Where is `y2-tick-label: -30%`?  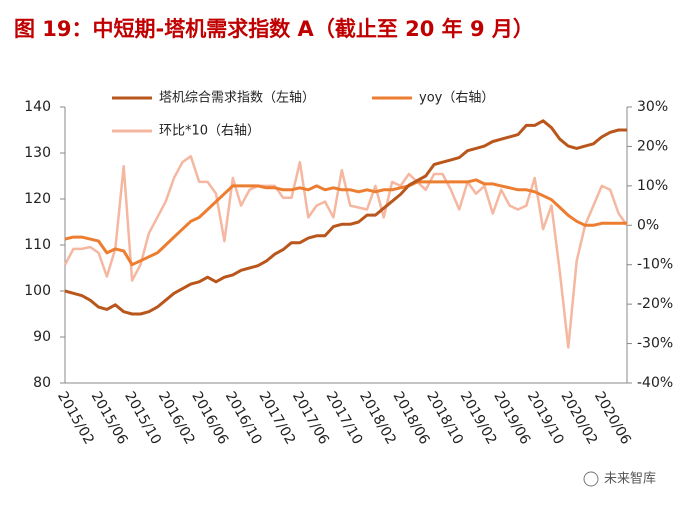
y2-tick-label: -30% is located at coordinates (655, 344).